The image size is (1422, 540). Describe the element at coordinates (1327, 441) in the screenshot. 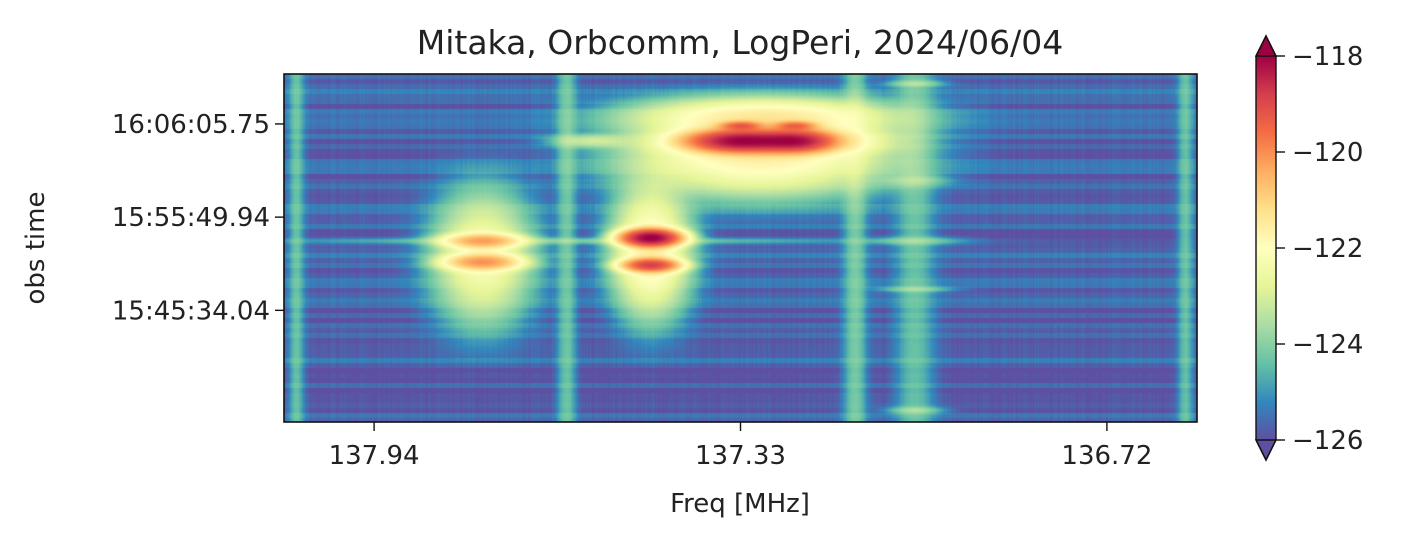

I see `colorbar-tick-label: −126` at that location.